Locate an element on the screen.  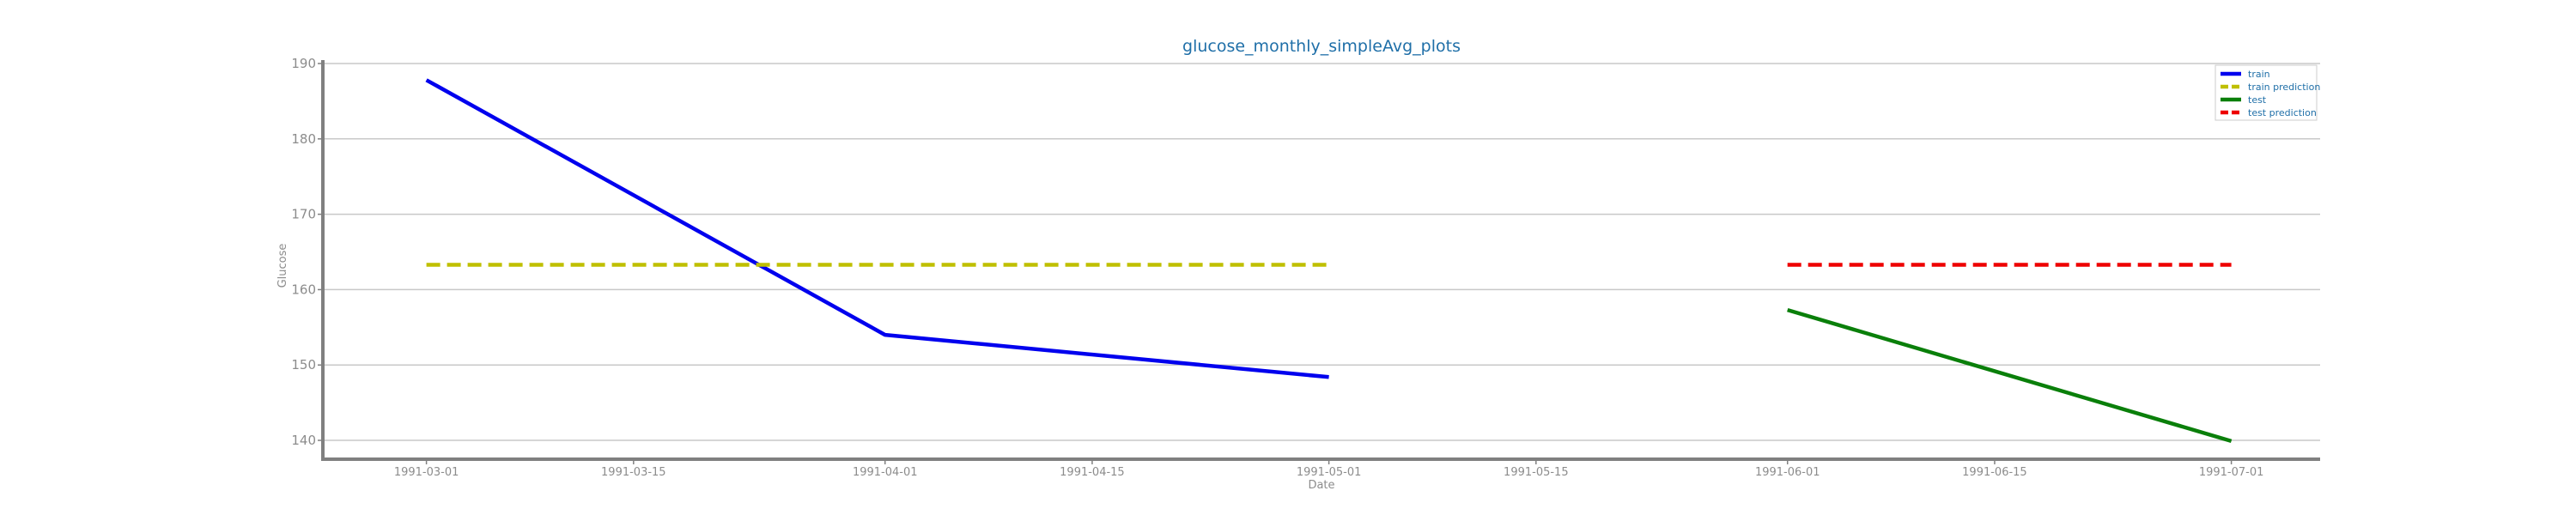
x-tick-label: 1991-04-01 is located at coordinates (885, 472).